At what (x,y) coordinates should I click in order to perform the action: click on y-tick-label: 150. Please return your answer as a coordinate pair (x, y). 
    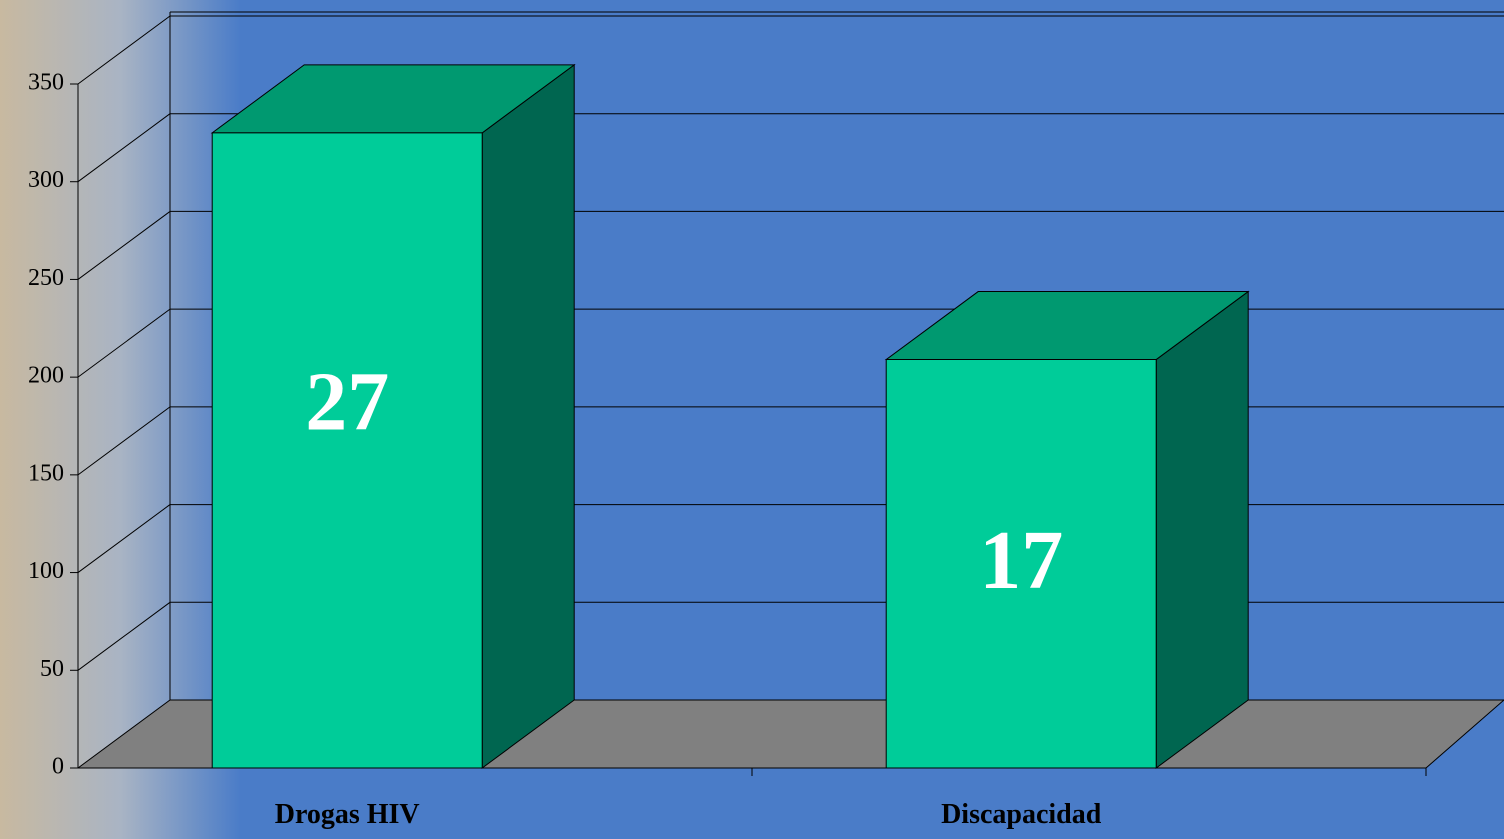
    Looking at the image, I should click on (46, 473).